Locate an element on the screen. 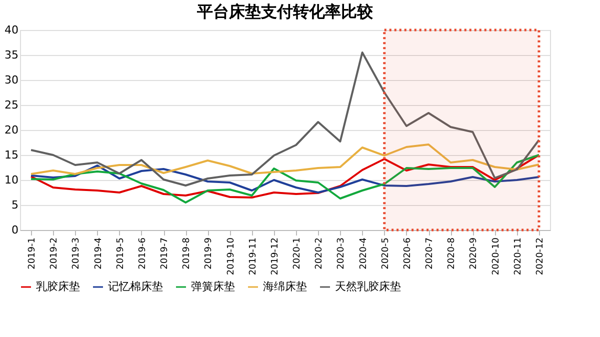  legend-label: 记忆棉床垫 is located at coordinates (135, 286).